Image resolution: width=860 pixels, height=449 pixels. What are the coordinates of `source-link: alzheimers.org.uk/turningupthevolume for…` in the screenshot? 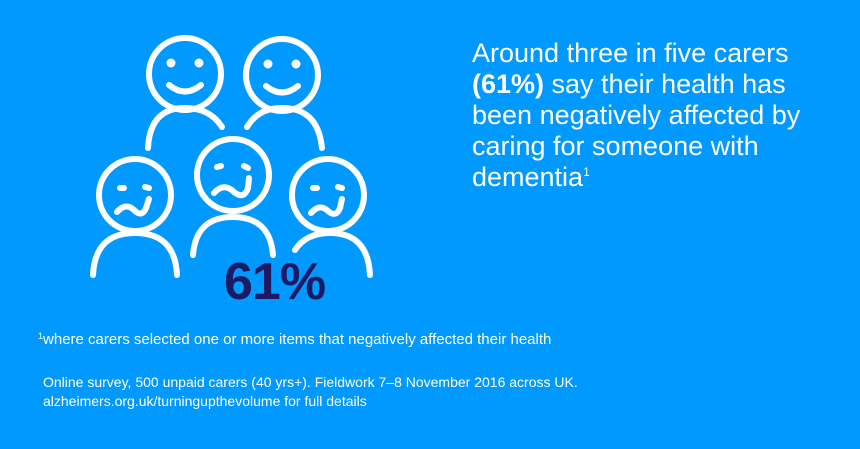 It's located at (205, 401).